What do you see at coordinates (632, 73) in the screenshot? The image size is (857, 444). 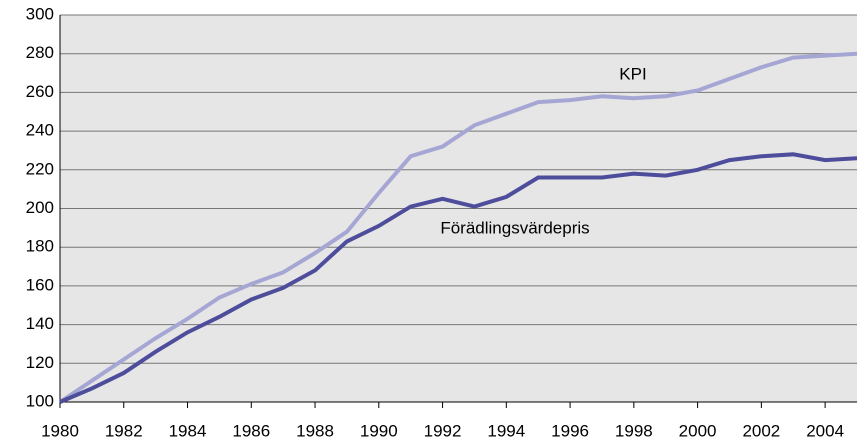 I see `series-label: KPI` at bounding box center [632, 73].